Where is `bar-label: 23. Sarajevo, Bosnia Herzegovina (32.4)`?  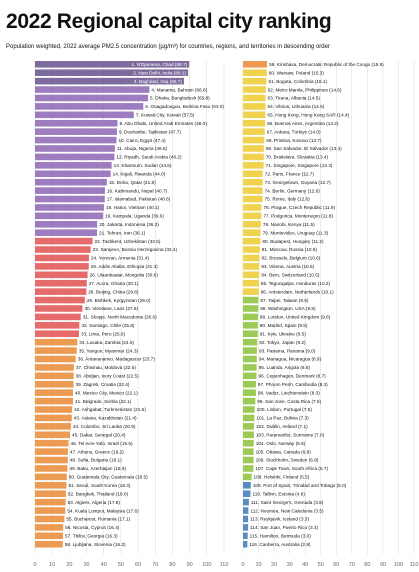
bar-label: 23. Sarajevo, Bosnia Herzegovina (32.4) is located at coordinates (135, 249).